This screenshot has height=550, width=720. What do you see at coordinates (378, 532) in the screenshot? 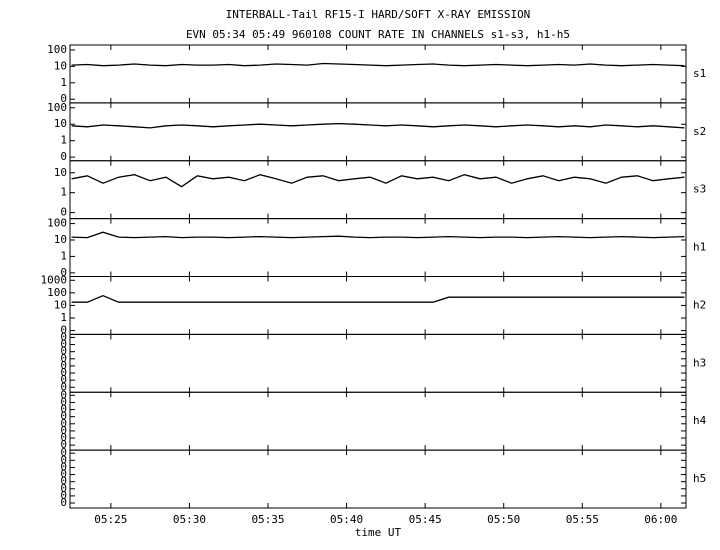
I see `x-axis-label: time UT` at bounding box center [378, 532].